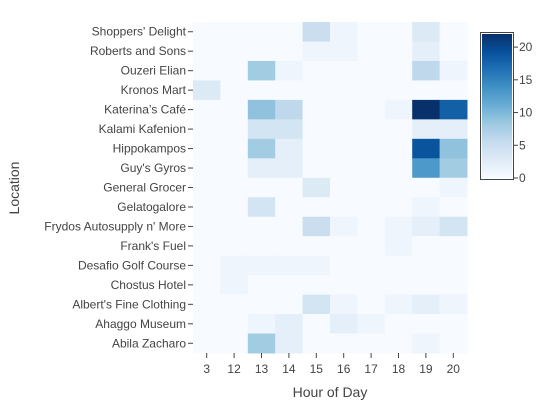 The height and width of the screenshot is (405, 553). Describe the element at coordinates (142, 129) in the screenshot. I see `y-tick-label: Kalami Kafenion` at that location.